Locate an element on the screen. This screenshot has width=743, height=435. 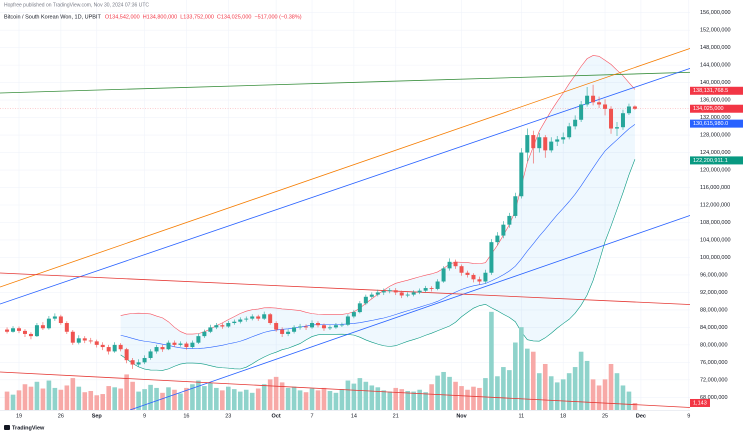
price-label: 134,025,000 is located at coordinates (708, 109).